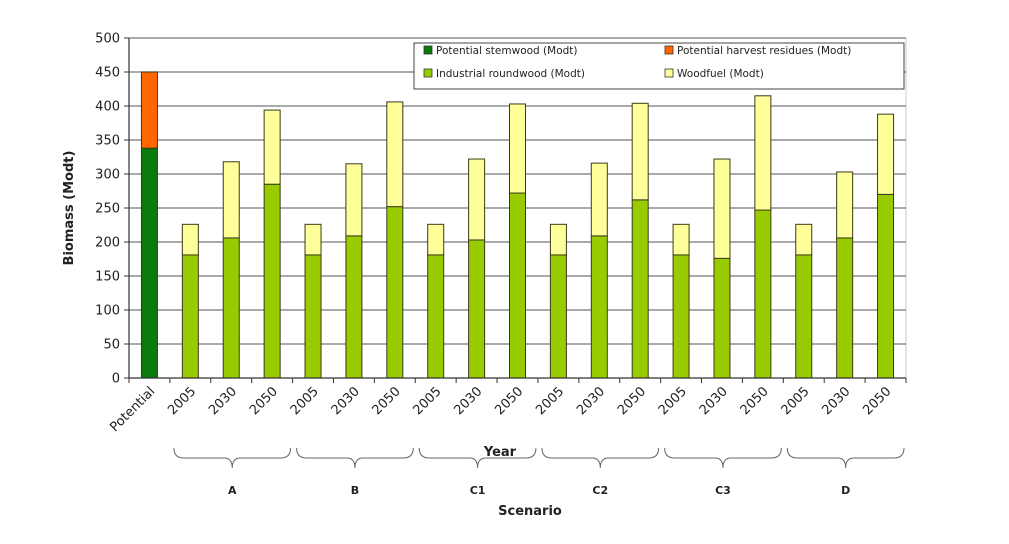  Describe the element at coordinates (149, 263) in the screenshot. I see `bar-segment-potential-stemwood-modt` at that location.